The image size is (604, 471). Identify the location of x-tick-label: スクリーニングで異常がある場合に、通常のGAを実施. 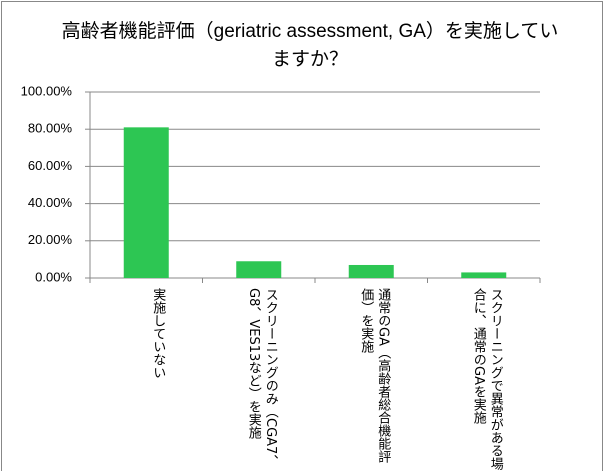
(486, 379).